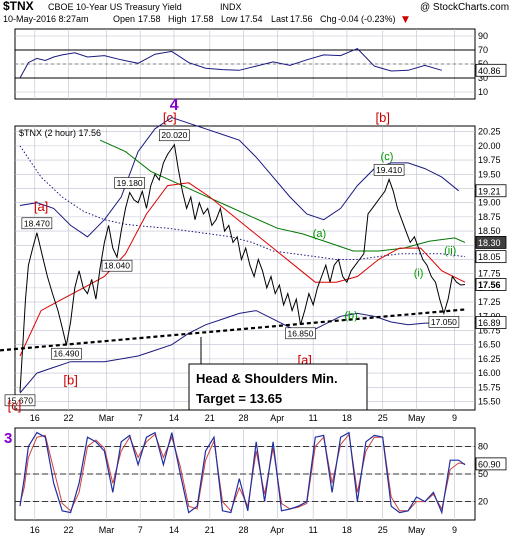 The width and height of the screenshot is (520, 540). I want to click on price-right-badge-value: 18.05, so click(489, 257).